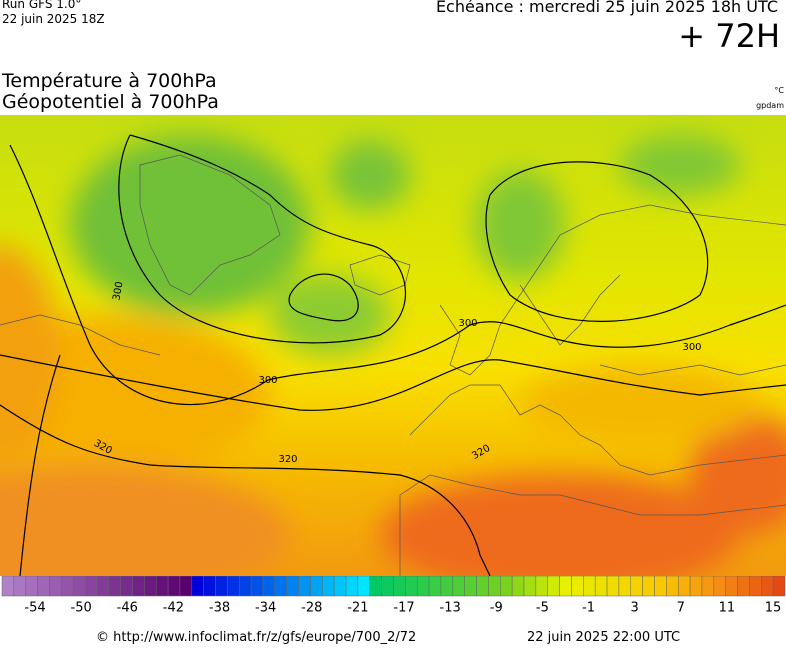  Describe the element at coordinates (53, 19) in the screenshot. I see `run-date: 22 juin 2025 18Z` at that location.